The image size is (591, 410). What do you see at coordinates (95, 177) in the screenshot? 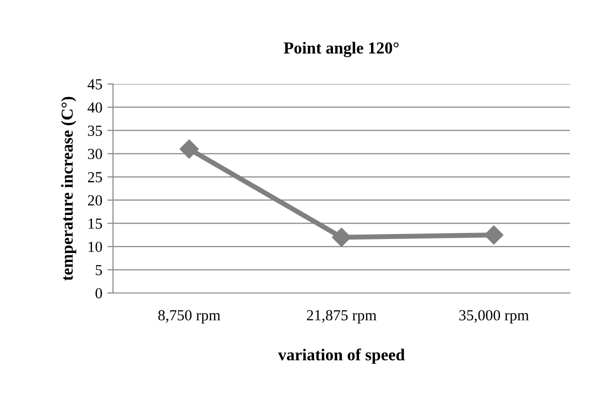
I see `y-tick-label: 25` at bounding box center [95, 177].